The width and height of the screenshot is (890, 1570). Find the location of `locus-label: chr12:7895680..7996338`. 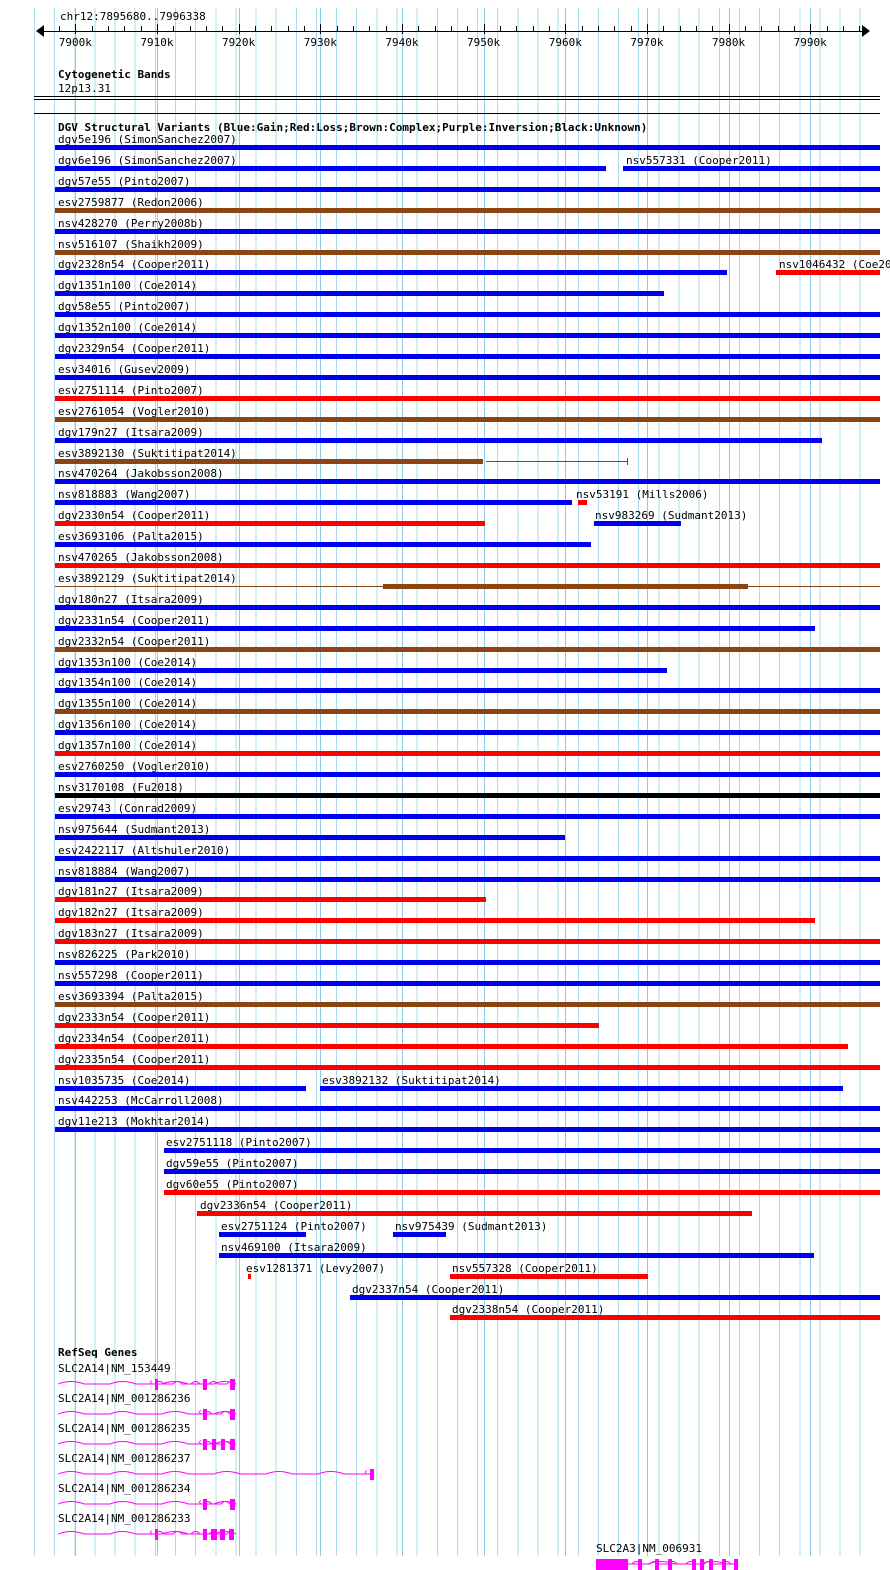

locus-label: chr12:7895680..7996338 is located at coordinates (133, 16).